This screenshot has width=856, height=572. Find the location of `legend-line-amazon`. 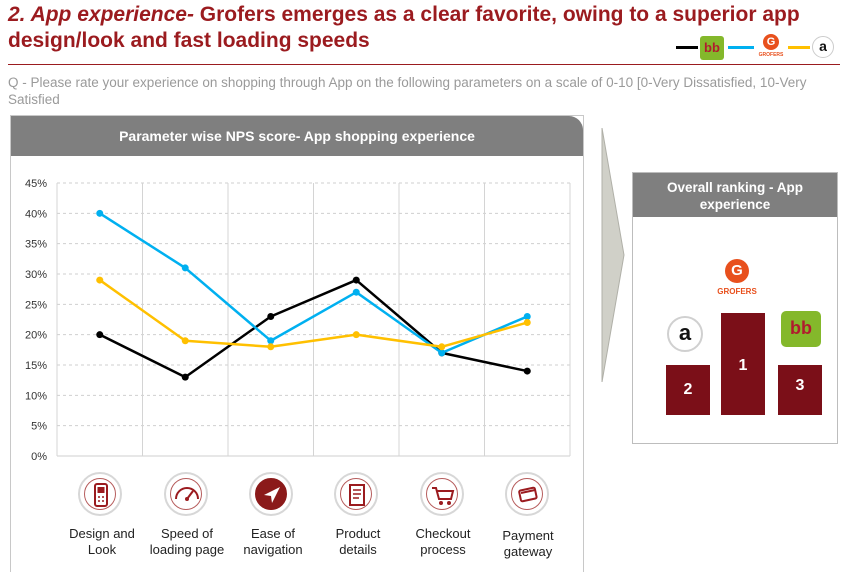

legend-line-amazon is located at coordinates (799, 47).